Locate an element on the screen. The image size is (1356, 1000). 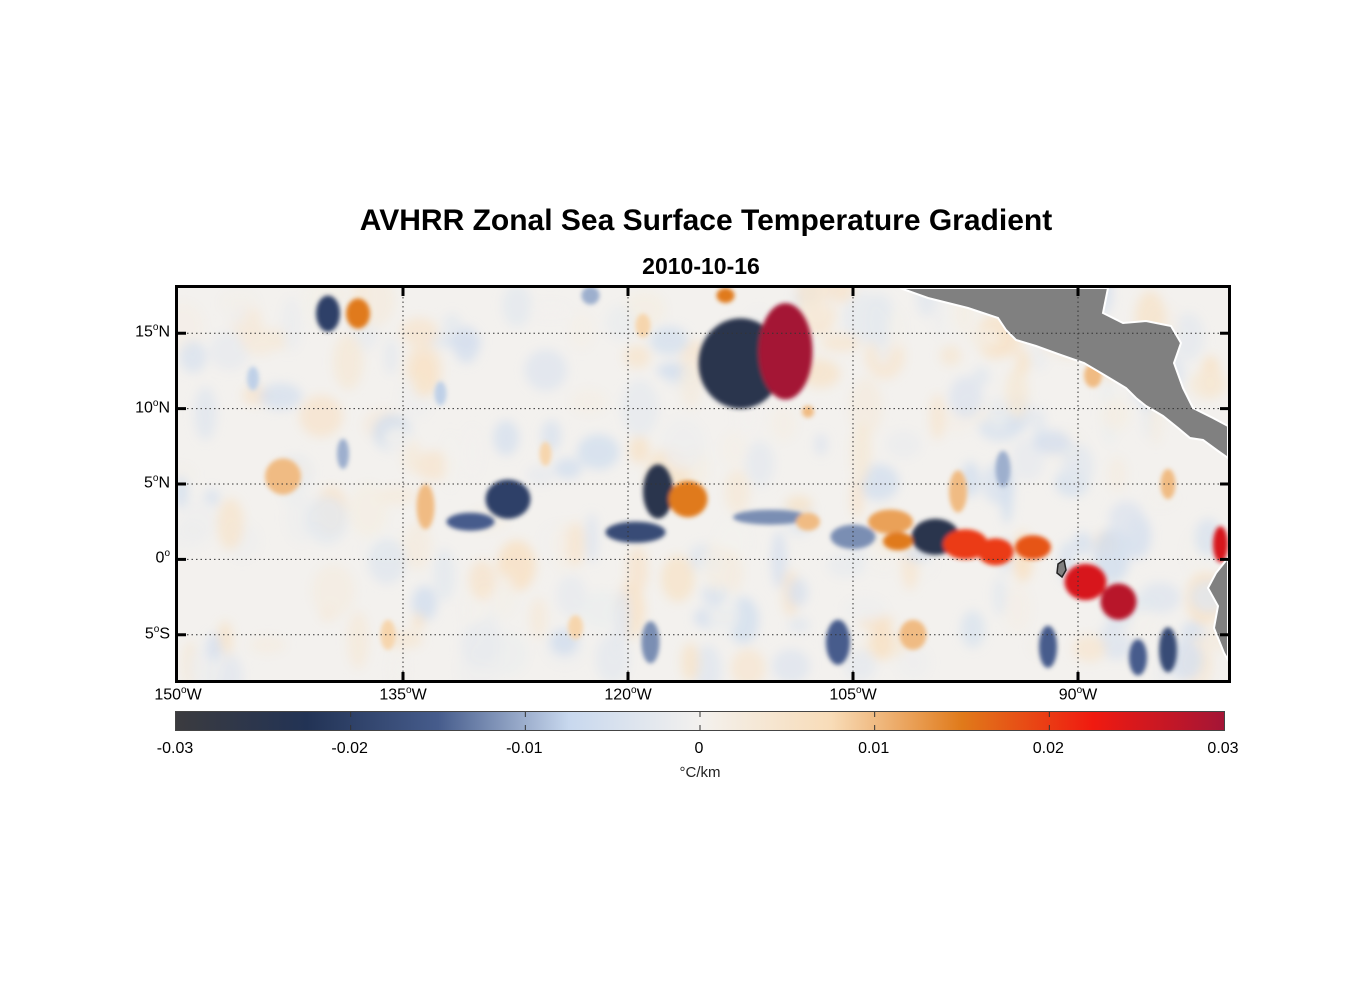
colorbar-tick-label: 0.03 is located at coordinates (1223, 748).